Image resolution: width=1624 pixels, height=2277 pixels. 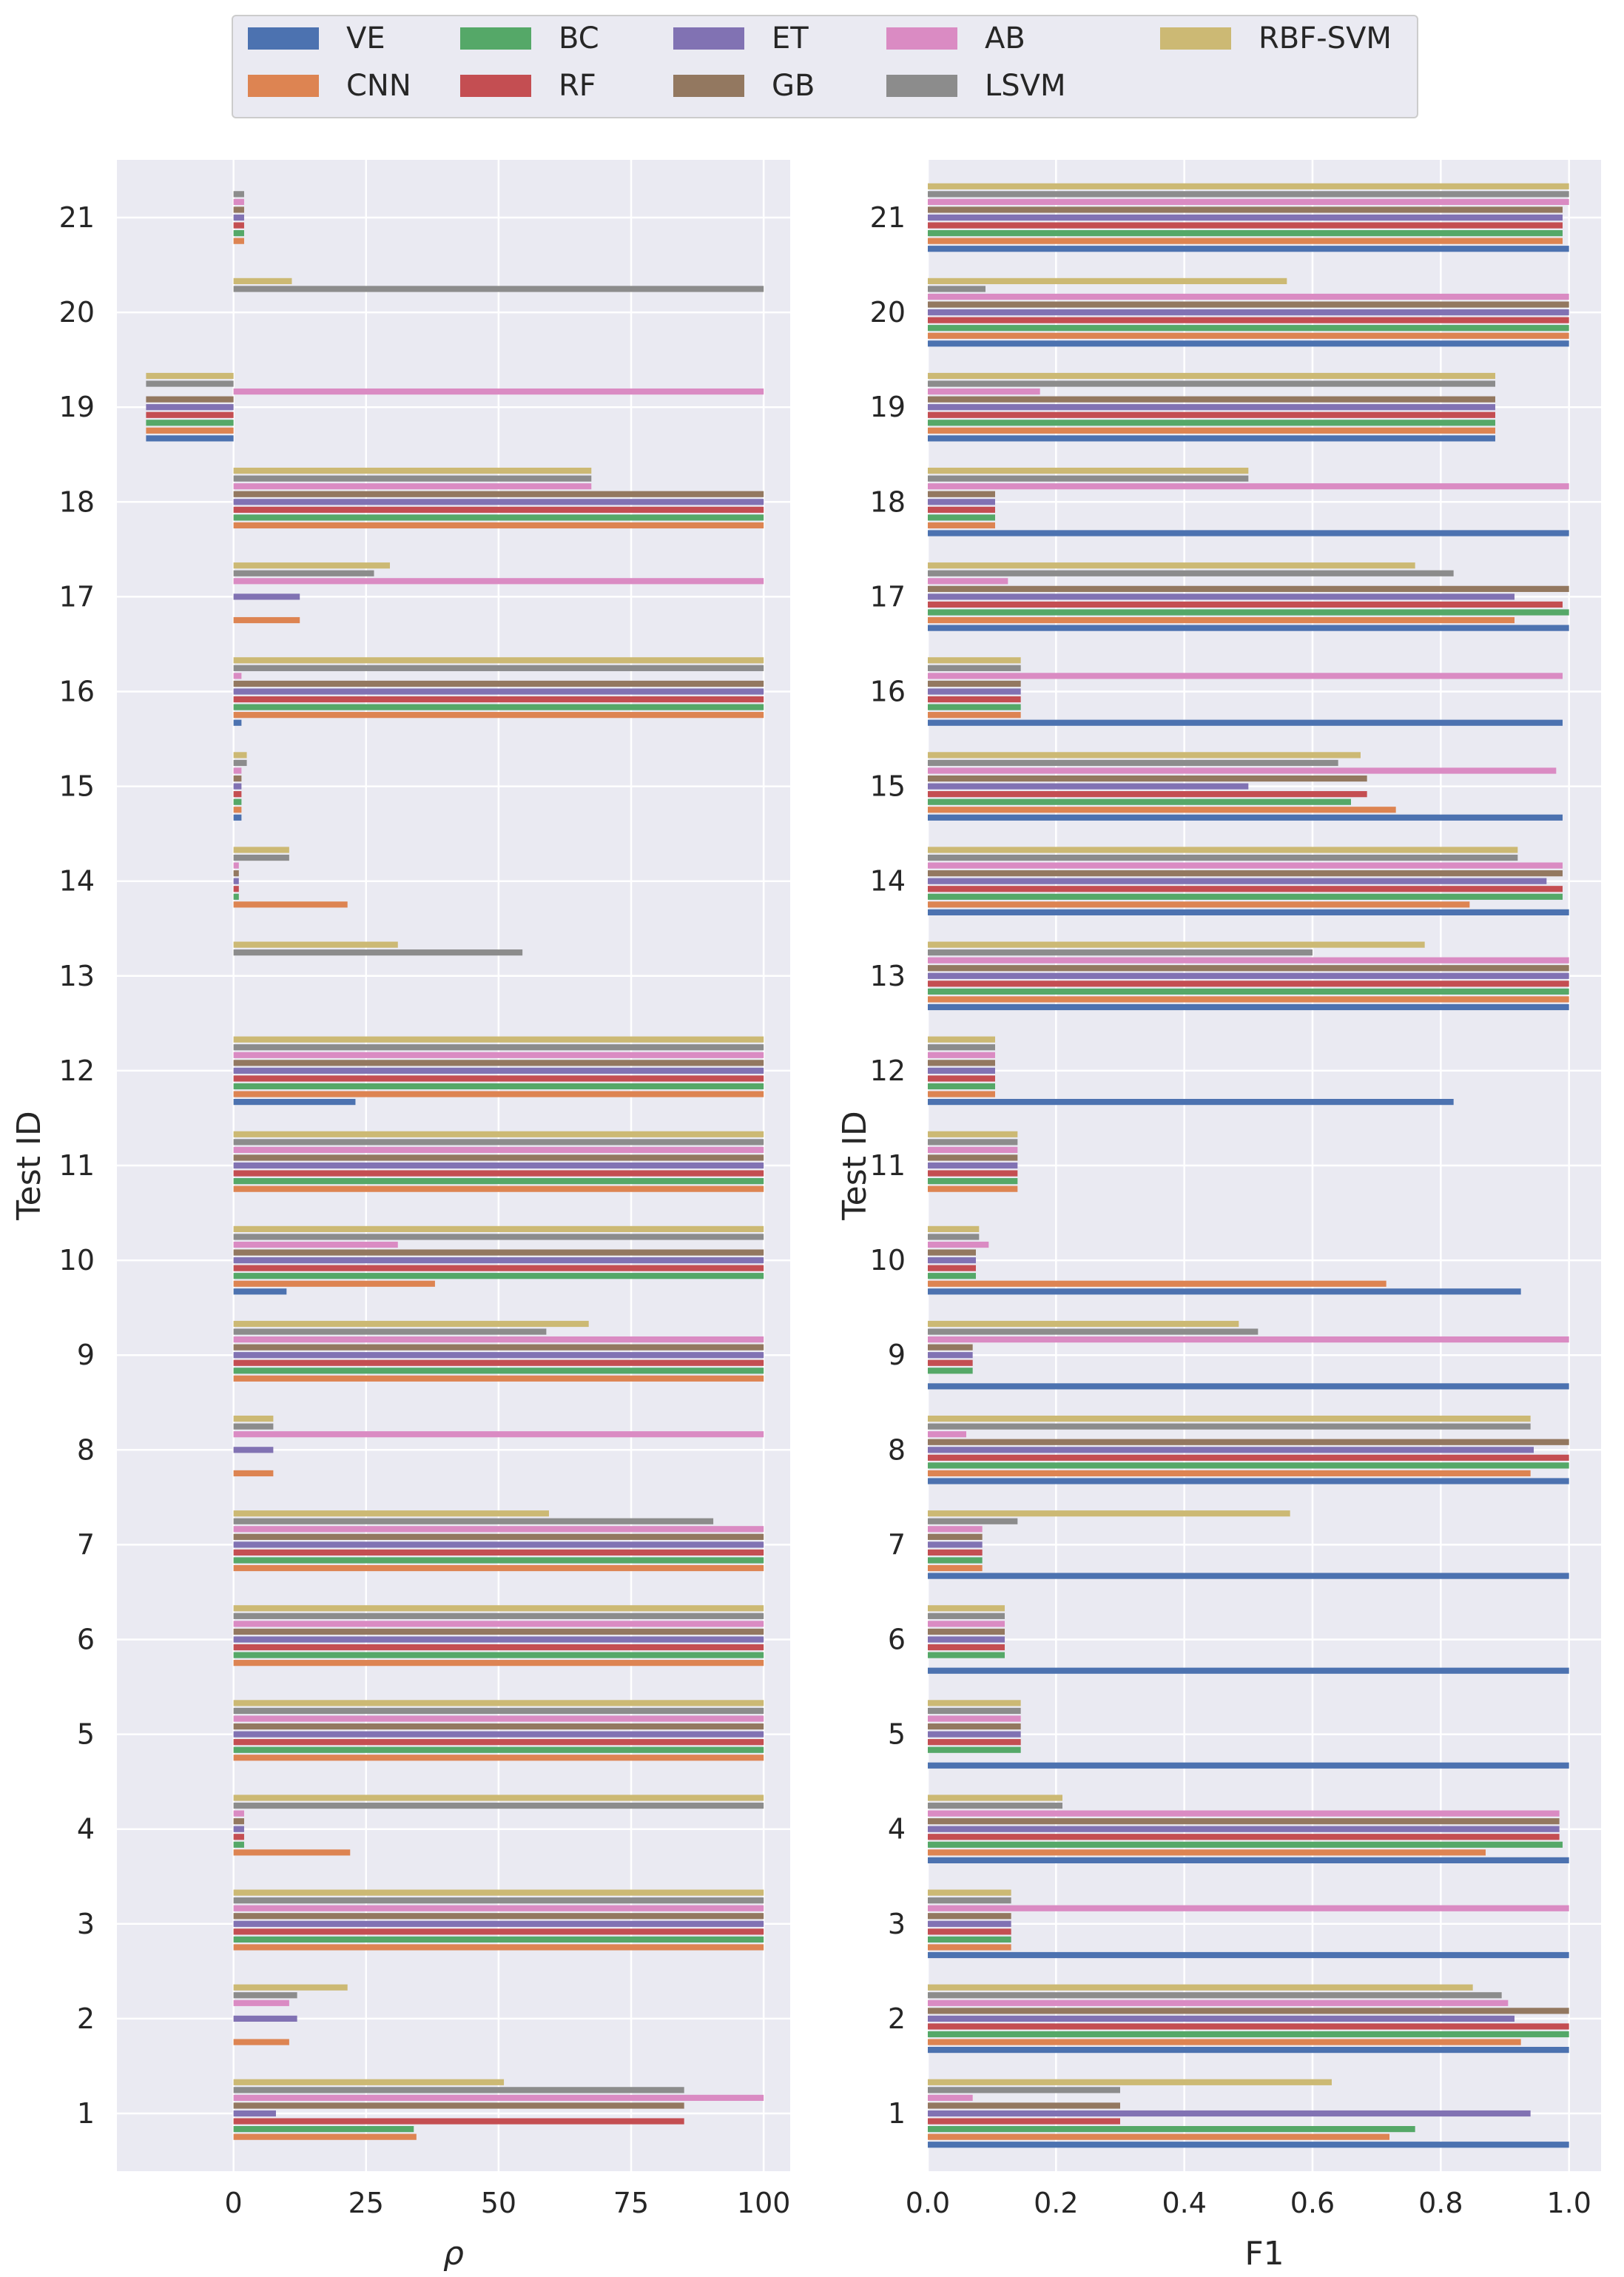 What do you see at coordinates (708, 38) in the screenshot?
I see `legend-swatch-et` at bounding box center [708, 38].